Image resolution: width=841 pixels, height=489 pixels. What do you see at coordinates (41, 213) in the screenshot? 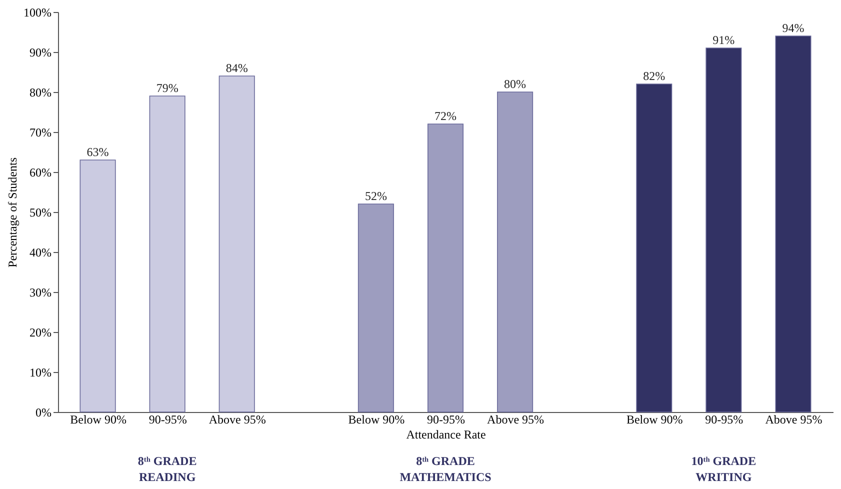
I see `y-tick-label: 50%` at bounding box center [41, 213].